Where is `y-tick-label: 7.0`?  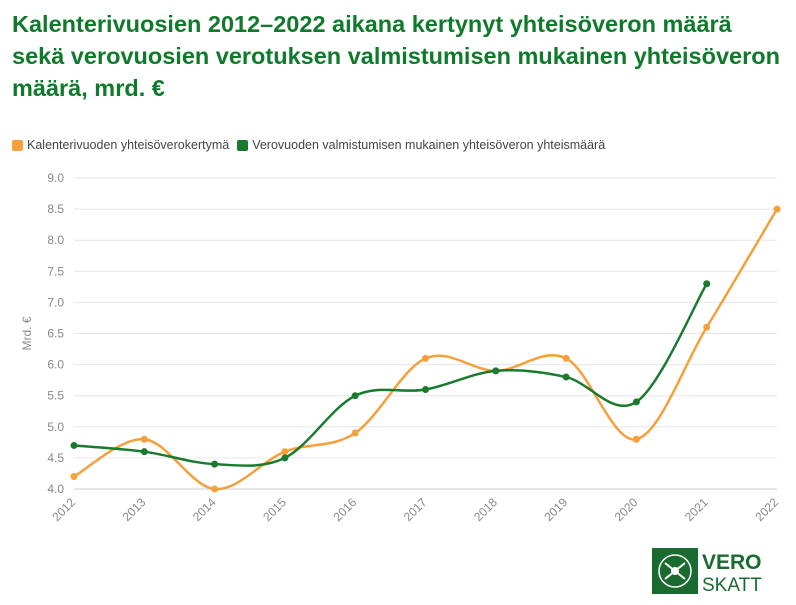
y-tick-label: 7.0 is located at coordinates (55, 302).